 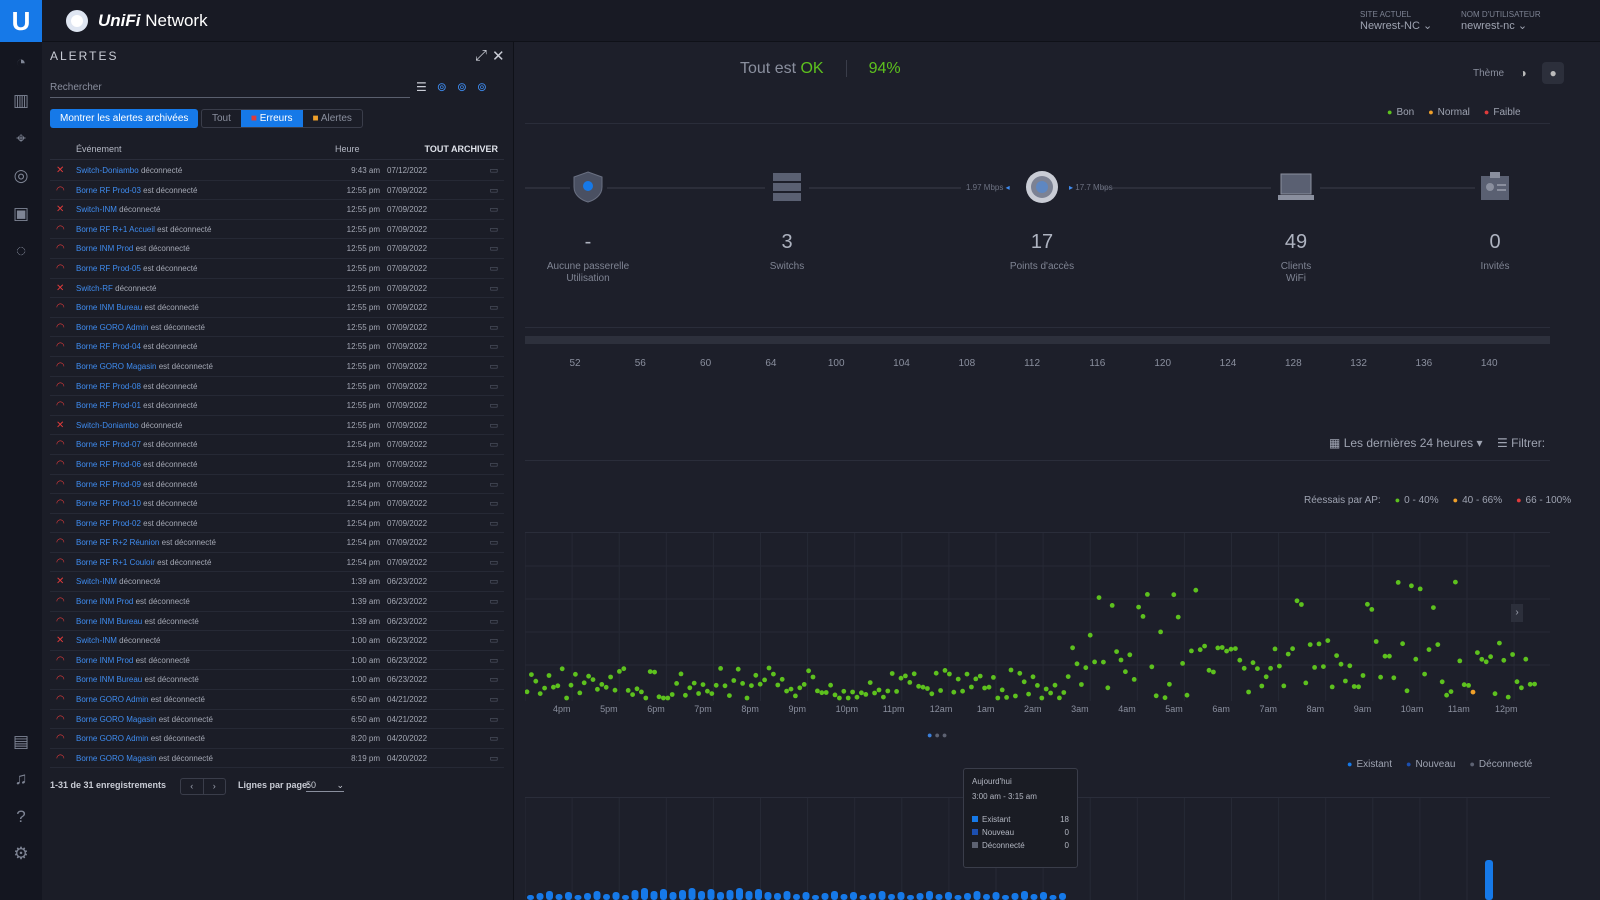 I want to click on alert-row: ✕ Switch-RF déconnecté 12:55 pm 07/09/2022 ▭, so click(x=277, y=289).